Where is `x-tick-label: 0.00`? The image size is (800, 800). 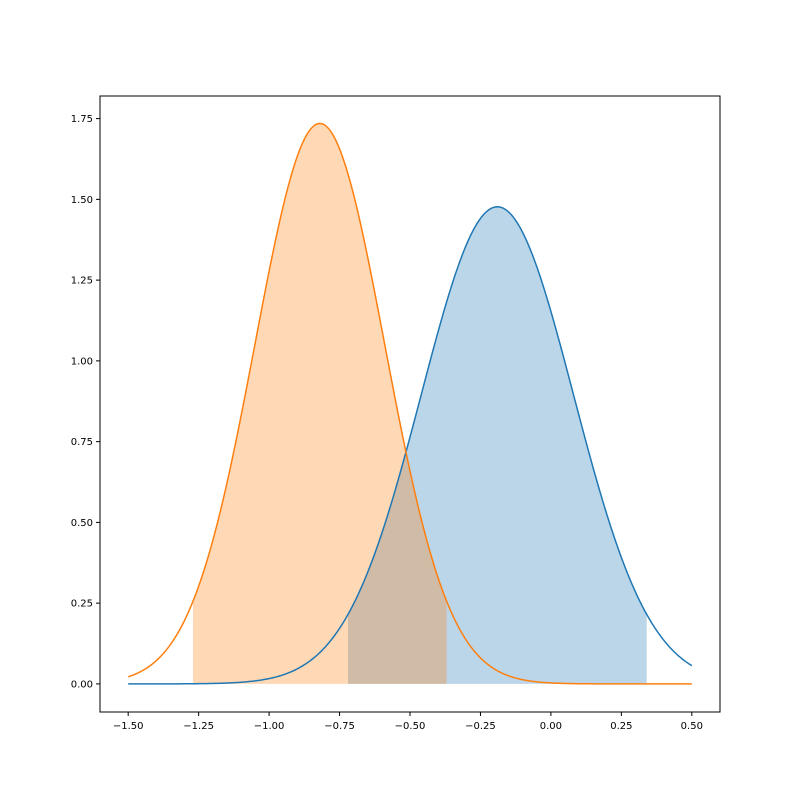
x-tick-label: 0.00 is located at coordinates (551, 726).